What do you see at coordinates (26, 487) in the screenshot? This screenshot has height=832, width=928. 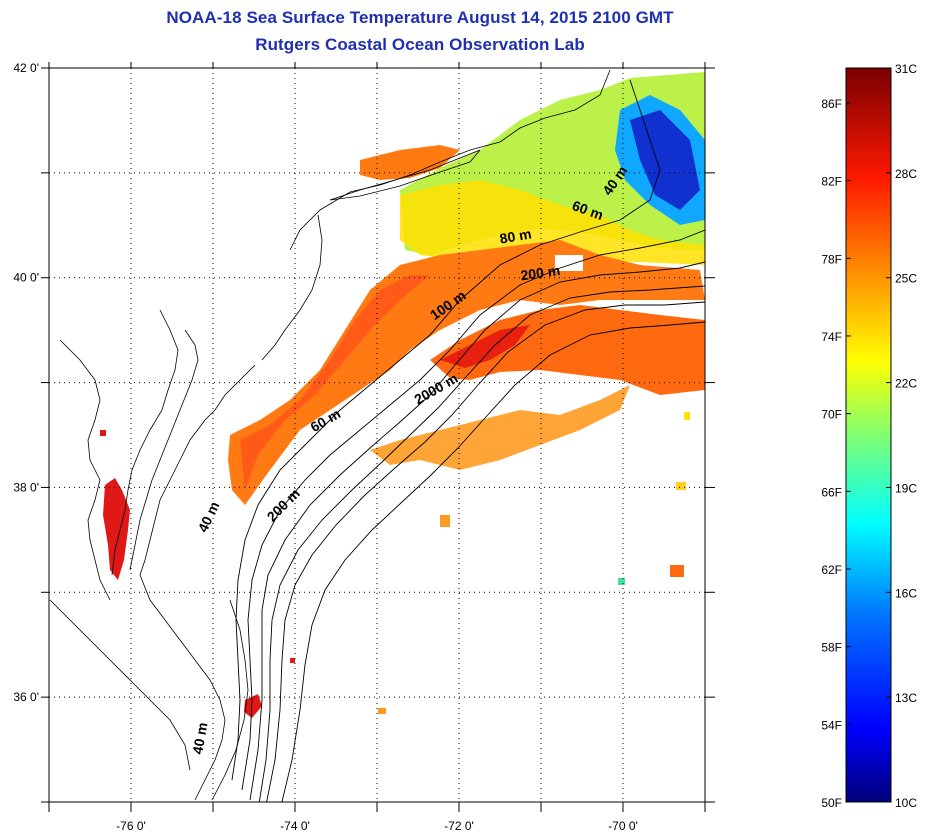 I see `y-tick-label: 38 0'` at bounding box center [26, 487].